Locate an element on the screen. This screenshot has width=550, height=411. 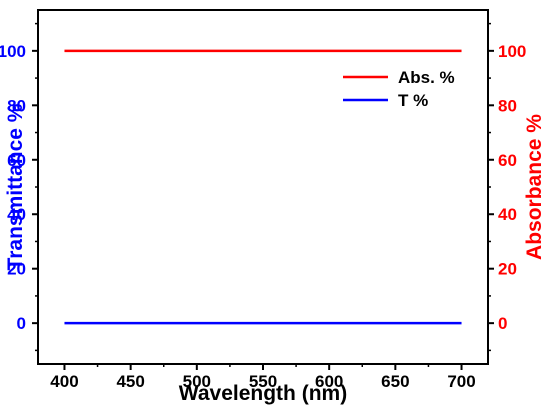
legend-label-abs: Abs. % is located at coordinates (426, 77).